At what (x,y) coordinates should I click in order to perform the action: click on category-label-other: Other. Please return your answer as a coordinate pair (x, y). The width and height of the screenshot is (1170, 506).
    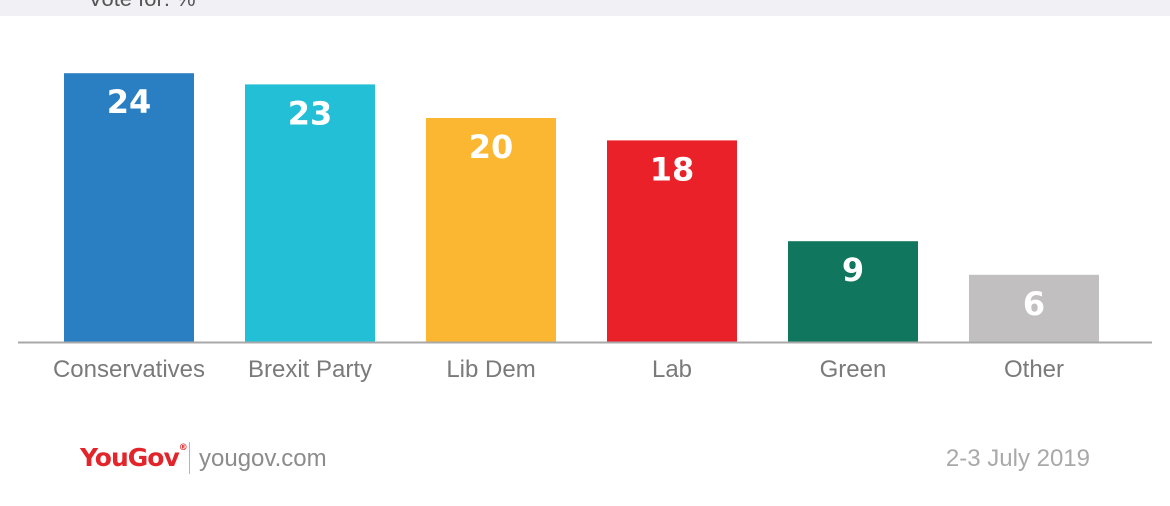
    Looking at the image, I should click on (1034, 369).